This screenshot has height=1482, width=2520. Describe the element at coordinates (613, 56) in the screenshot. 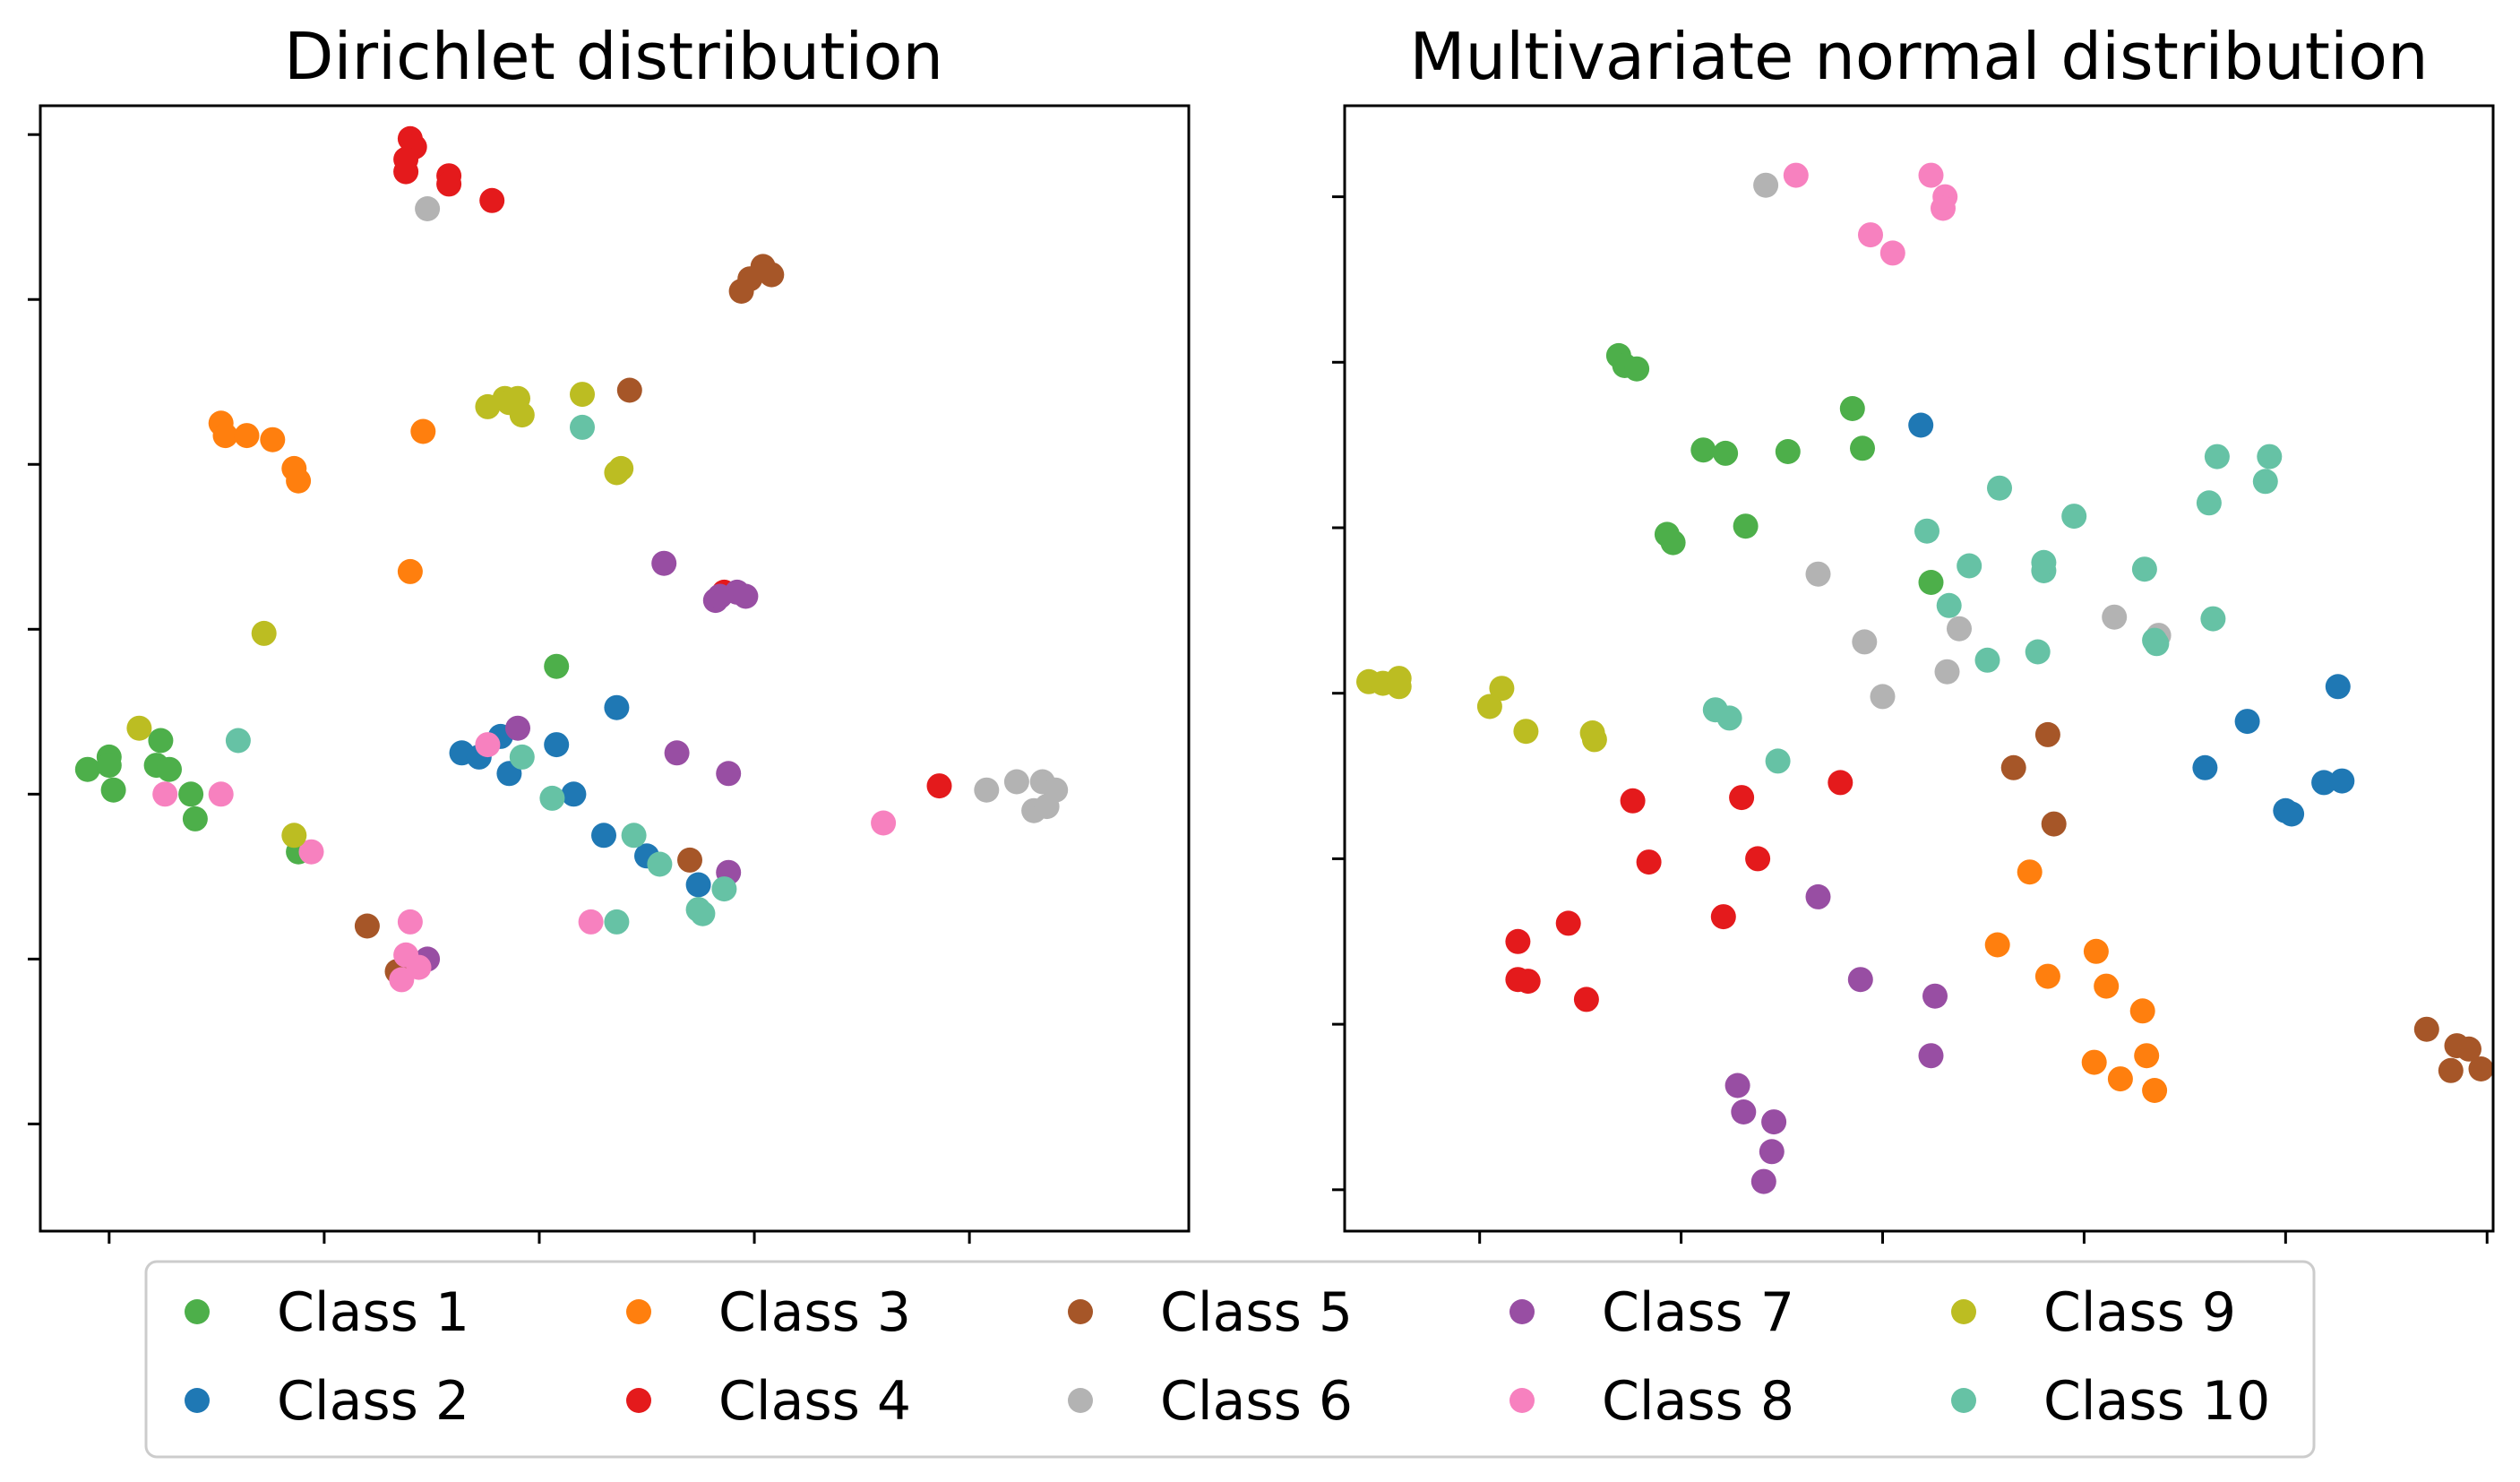

I see `dirichlet-title: Dirichlet distribution` at that location.